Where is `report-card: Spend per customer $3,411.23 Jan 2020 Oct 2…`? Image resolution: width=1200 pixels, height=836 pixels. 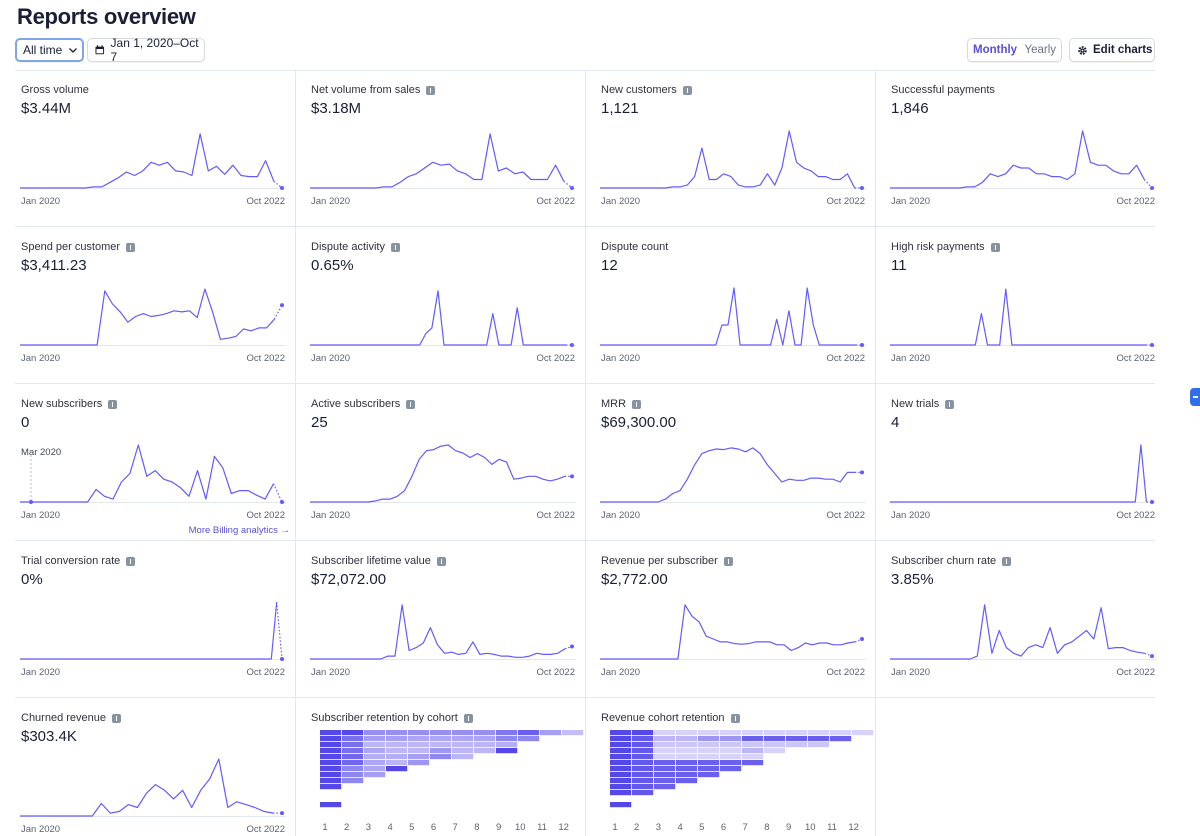 report-card: Spend per customer $3,411.23 Jan 2020 Oct 2… is located at coordinates (157, 305).